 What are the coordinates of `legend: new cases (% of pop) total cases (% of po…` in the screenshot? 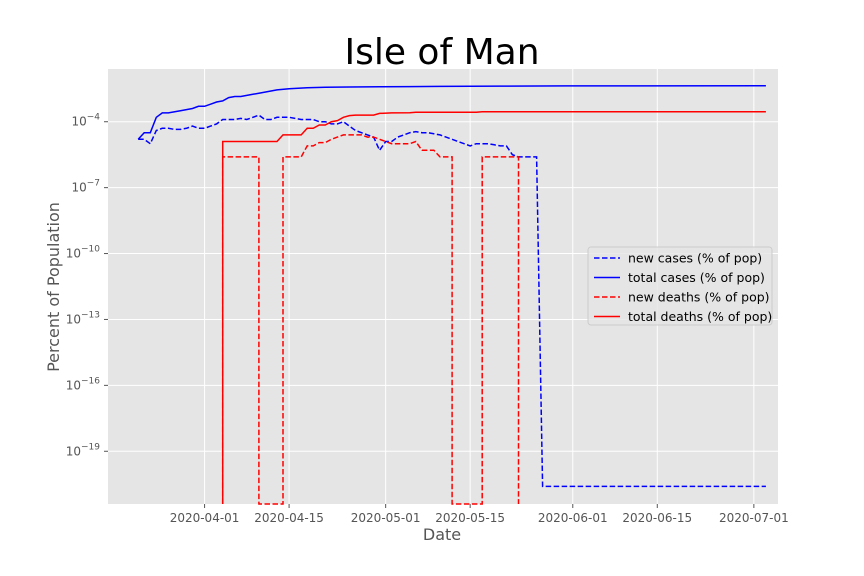 It's located at (680, 286).